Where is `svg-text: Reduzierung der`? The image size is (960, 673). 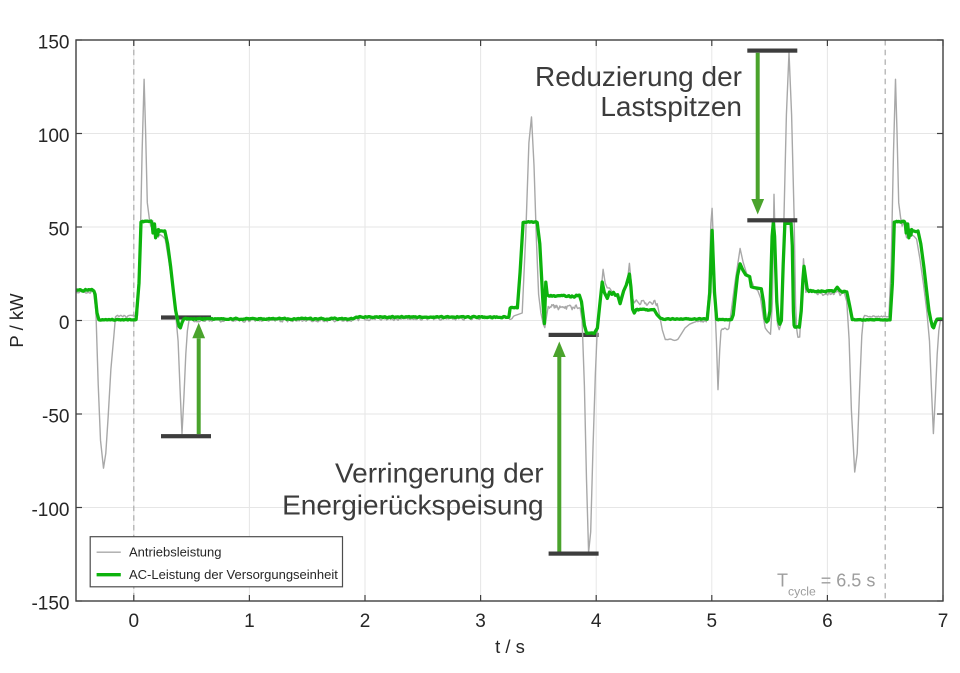 svg-text: Reduzierung der is located at coordinates (638, 76).